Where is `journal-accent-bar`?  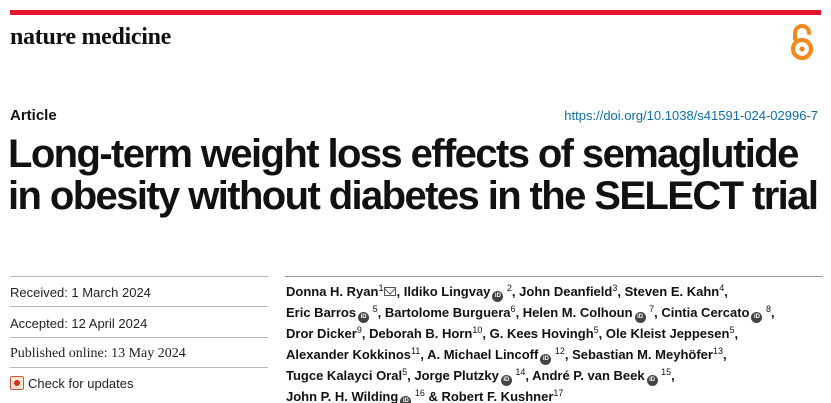
journal-accent-bar is located at coordinates (415, 12).